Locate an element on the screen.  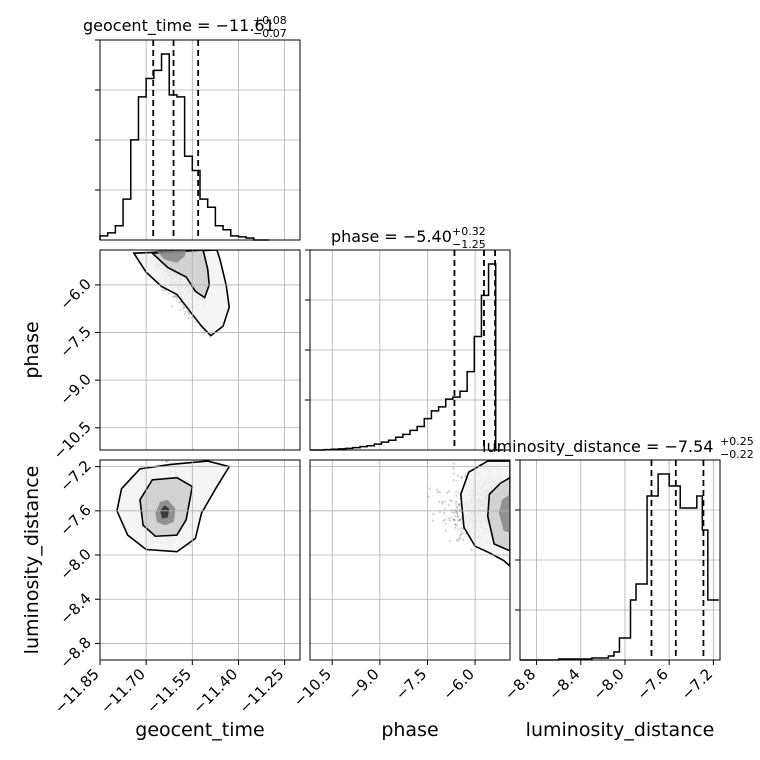
y-tick-label: −7.6 is located at coordinates (75, 520).